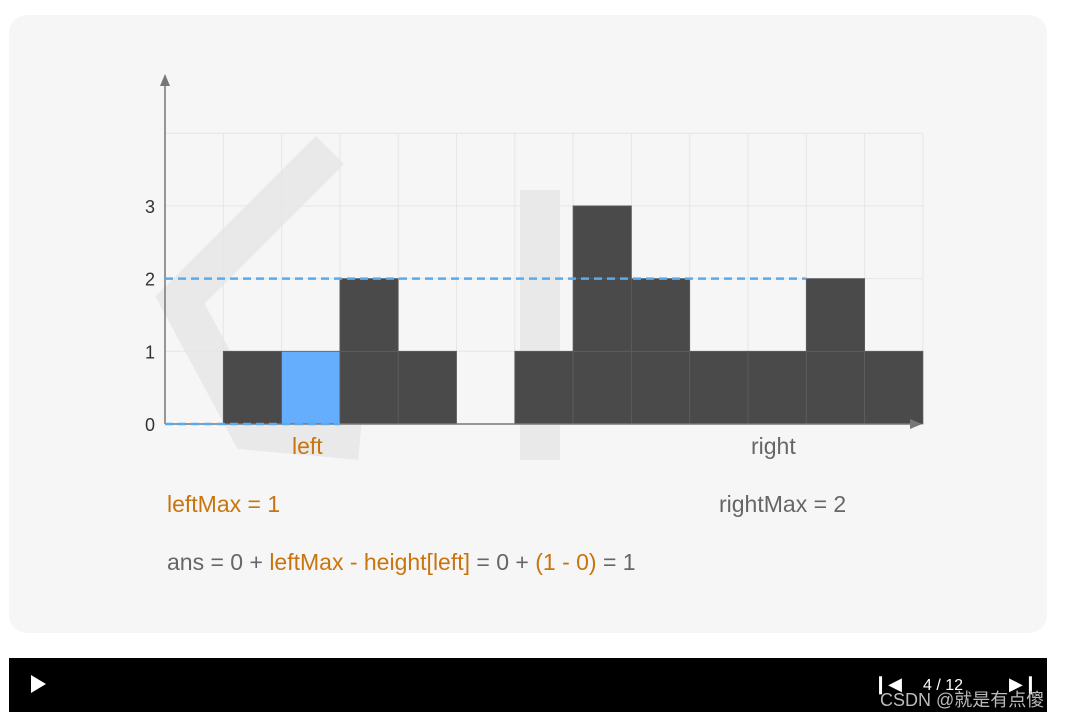  I want to click on previous-step-icon: ❙◀, so click(887, 684).